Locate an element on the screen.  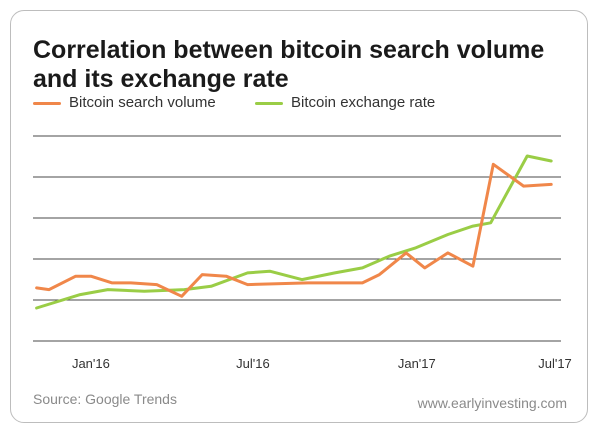
x-axis-ticks: Jan'16 Jul'16 Jan'17 Jul'17 is located at coordinates (322, 363).